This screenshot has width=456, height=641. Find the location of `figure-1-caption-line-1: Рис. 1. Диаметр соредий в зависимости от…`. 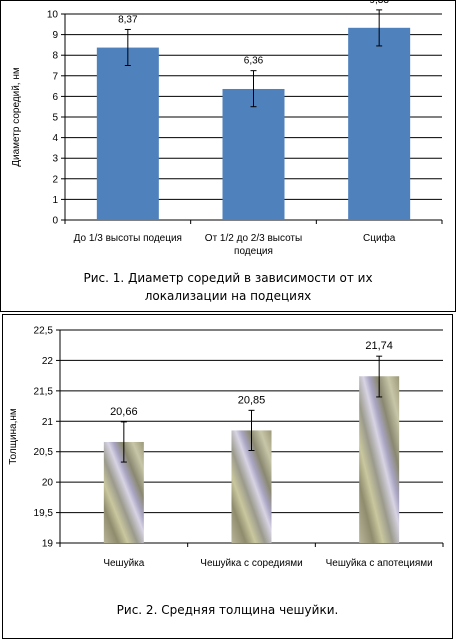

figure-1-caption-line-1: Рис. 1. Диаметр соредий в зависимости от… is located at coordinates (228, 278).